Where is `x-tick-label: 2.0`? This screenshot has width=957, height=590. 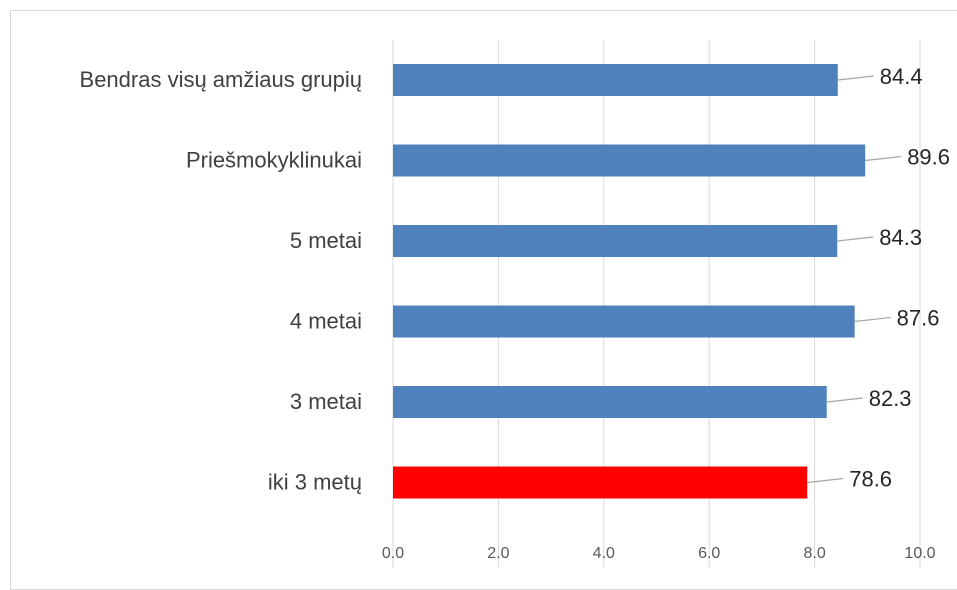
x-tick-label: 2.0 is located at coordinates (498, 553).